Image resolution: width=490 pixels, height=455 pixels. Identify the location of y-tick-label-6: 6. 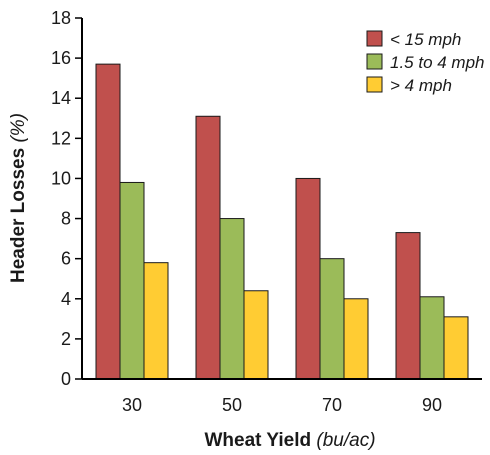
(66, 259).